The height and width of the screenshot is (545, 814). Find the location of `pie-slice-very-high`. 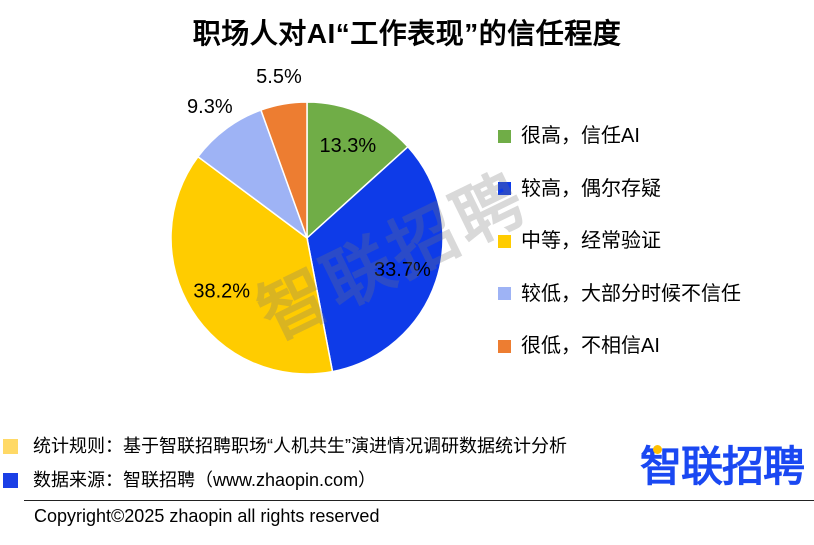

pie-slice-very-high is located at coordinates (357, 170).